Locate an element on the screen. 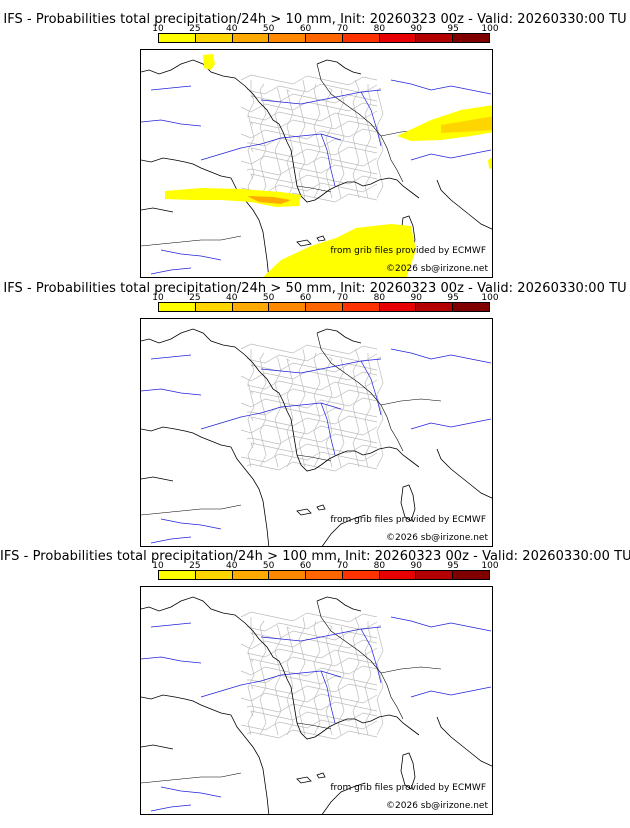 The image size is (630, 828). colorbar-tick-label: 60 is located at coordinates (305, 298).